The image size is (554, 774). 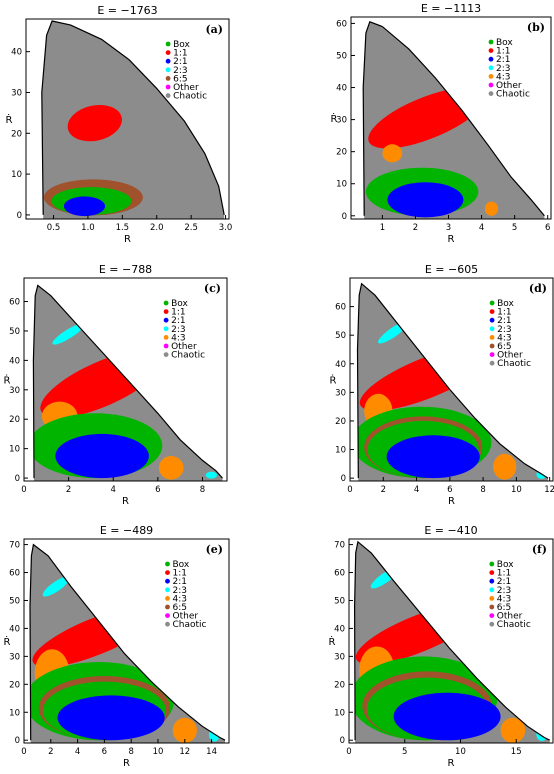 I want to click on panel-label: (e), so click(x=214, y=549).